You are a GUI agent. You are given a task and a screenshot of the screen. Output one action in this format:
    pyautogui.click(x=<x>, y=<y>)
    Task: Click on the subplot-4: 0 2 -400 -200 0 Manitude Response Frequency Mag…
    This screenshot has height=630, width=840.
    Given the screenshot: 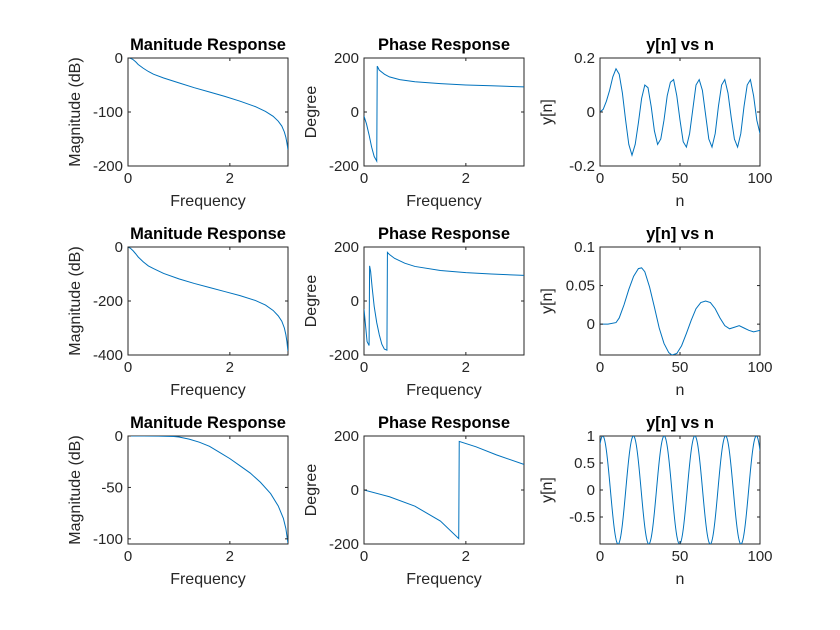 What is the action you would take?
    pyautogui.click(x=178, y=312)
    